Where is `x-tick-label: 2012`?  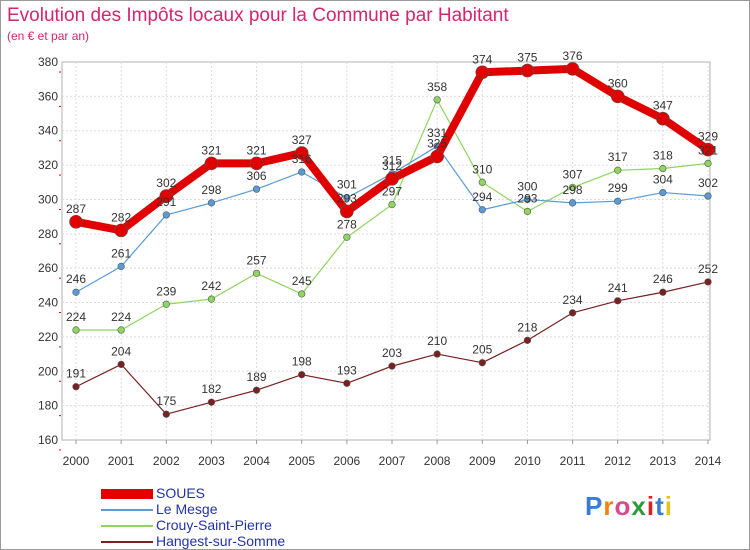
x-tick-label: 2012 is located at coordinates (617, 461).